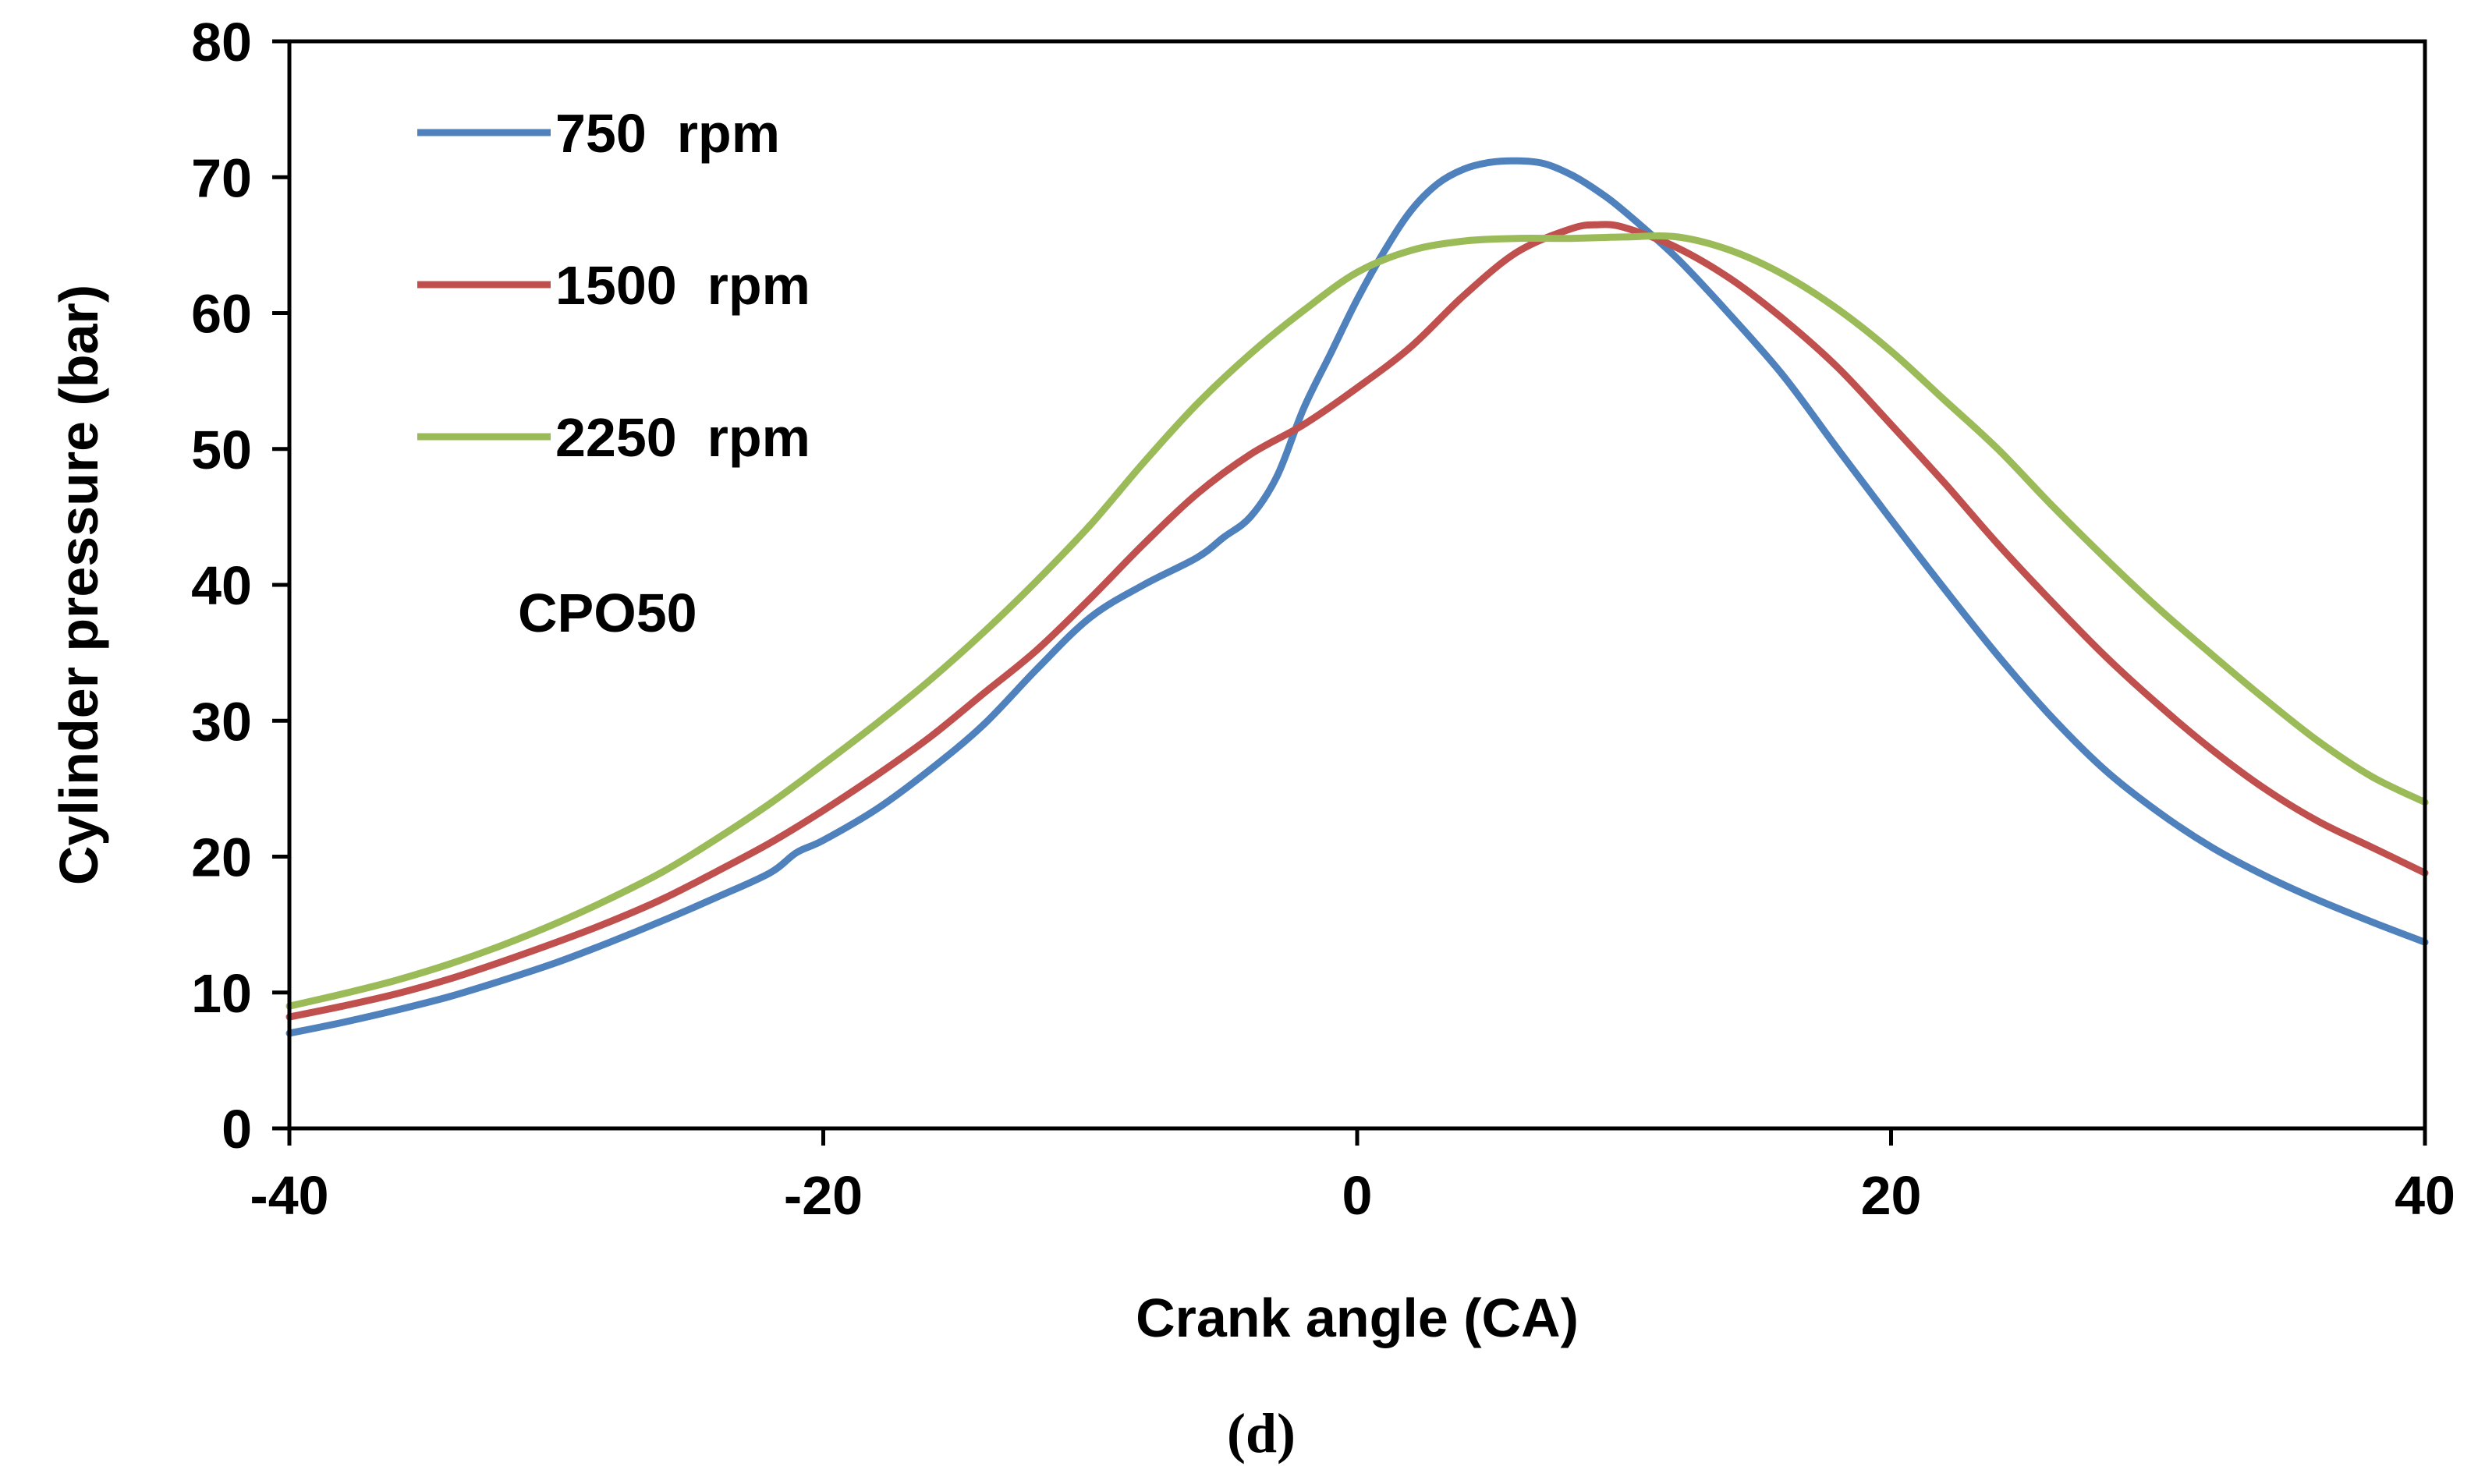 Image resolution: width=2478 pixels, height=1484 pixels. Describe the element at coordinates (667, 133) in the screenshot. I see `legend-label-750-rpm: 750 rpm` at that location.